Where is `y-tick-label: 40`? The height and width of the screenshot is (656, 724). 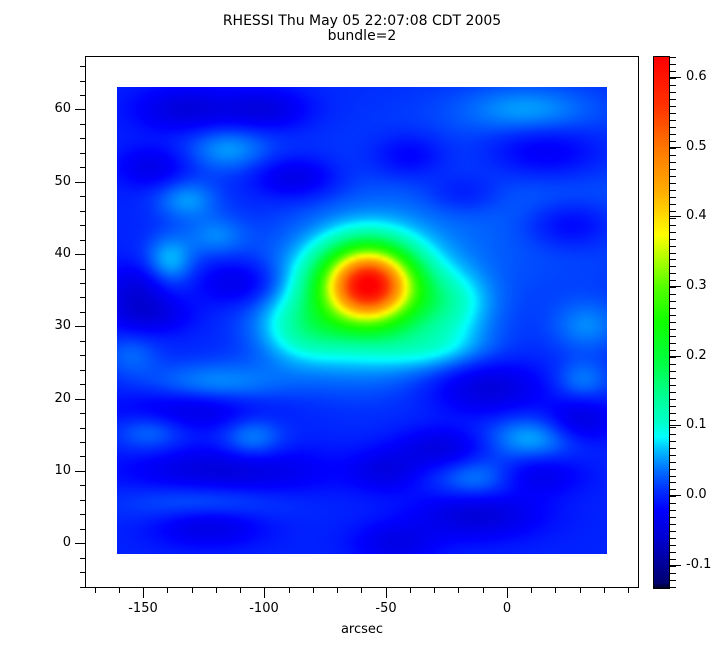
y-tick-label: 40 is located at coordinates (62, 253).